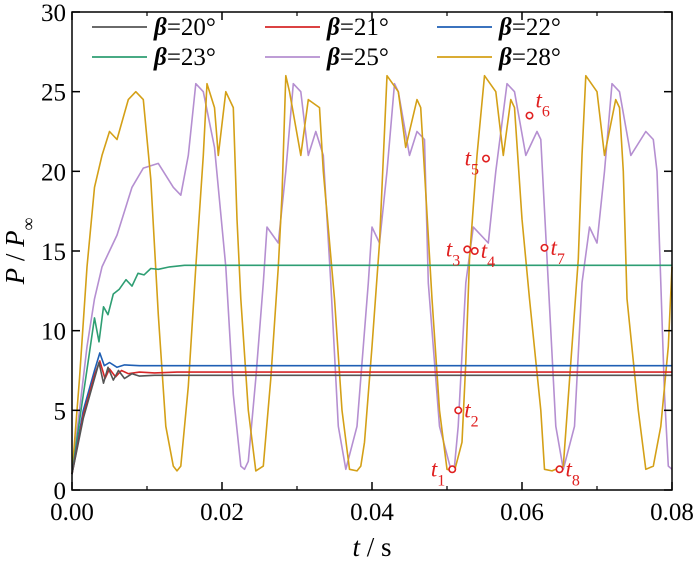 The width and height of the screenshot is (700, 561). What do you see at coordinates (356, 546) in the screenshot?
I see `x-axis-var: t` at bounding box center [356, 546].